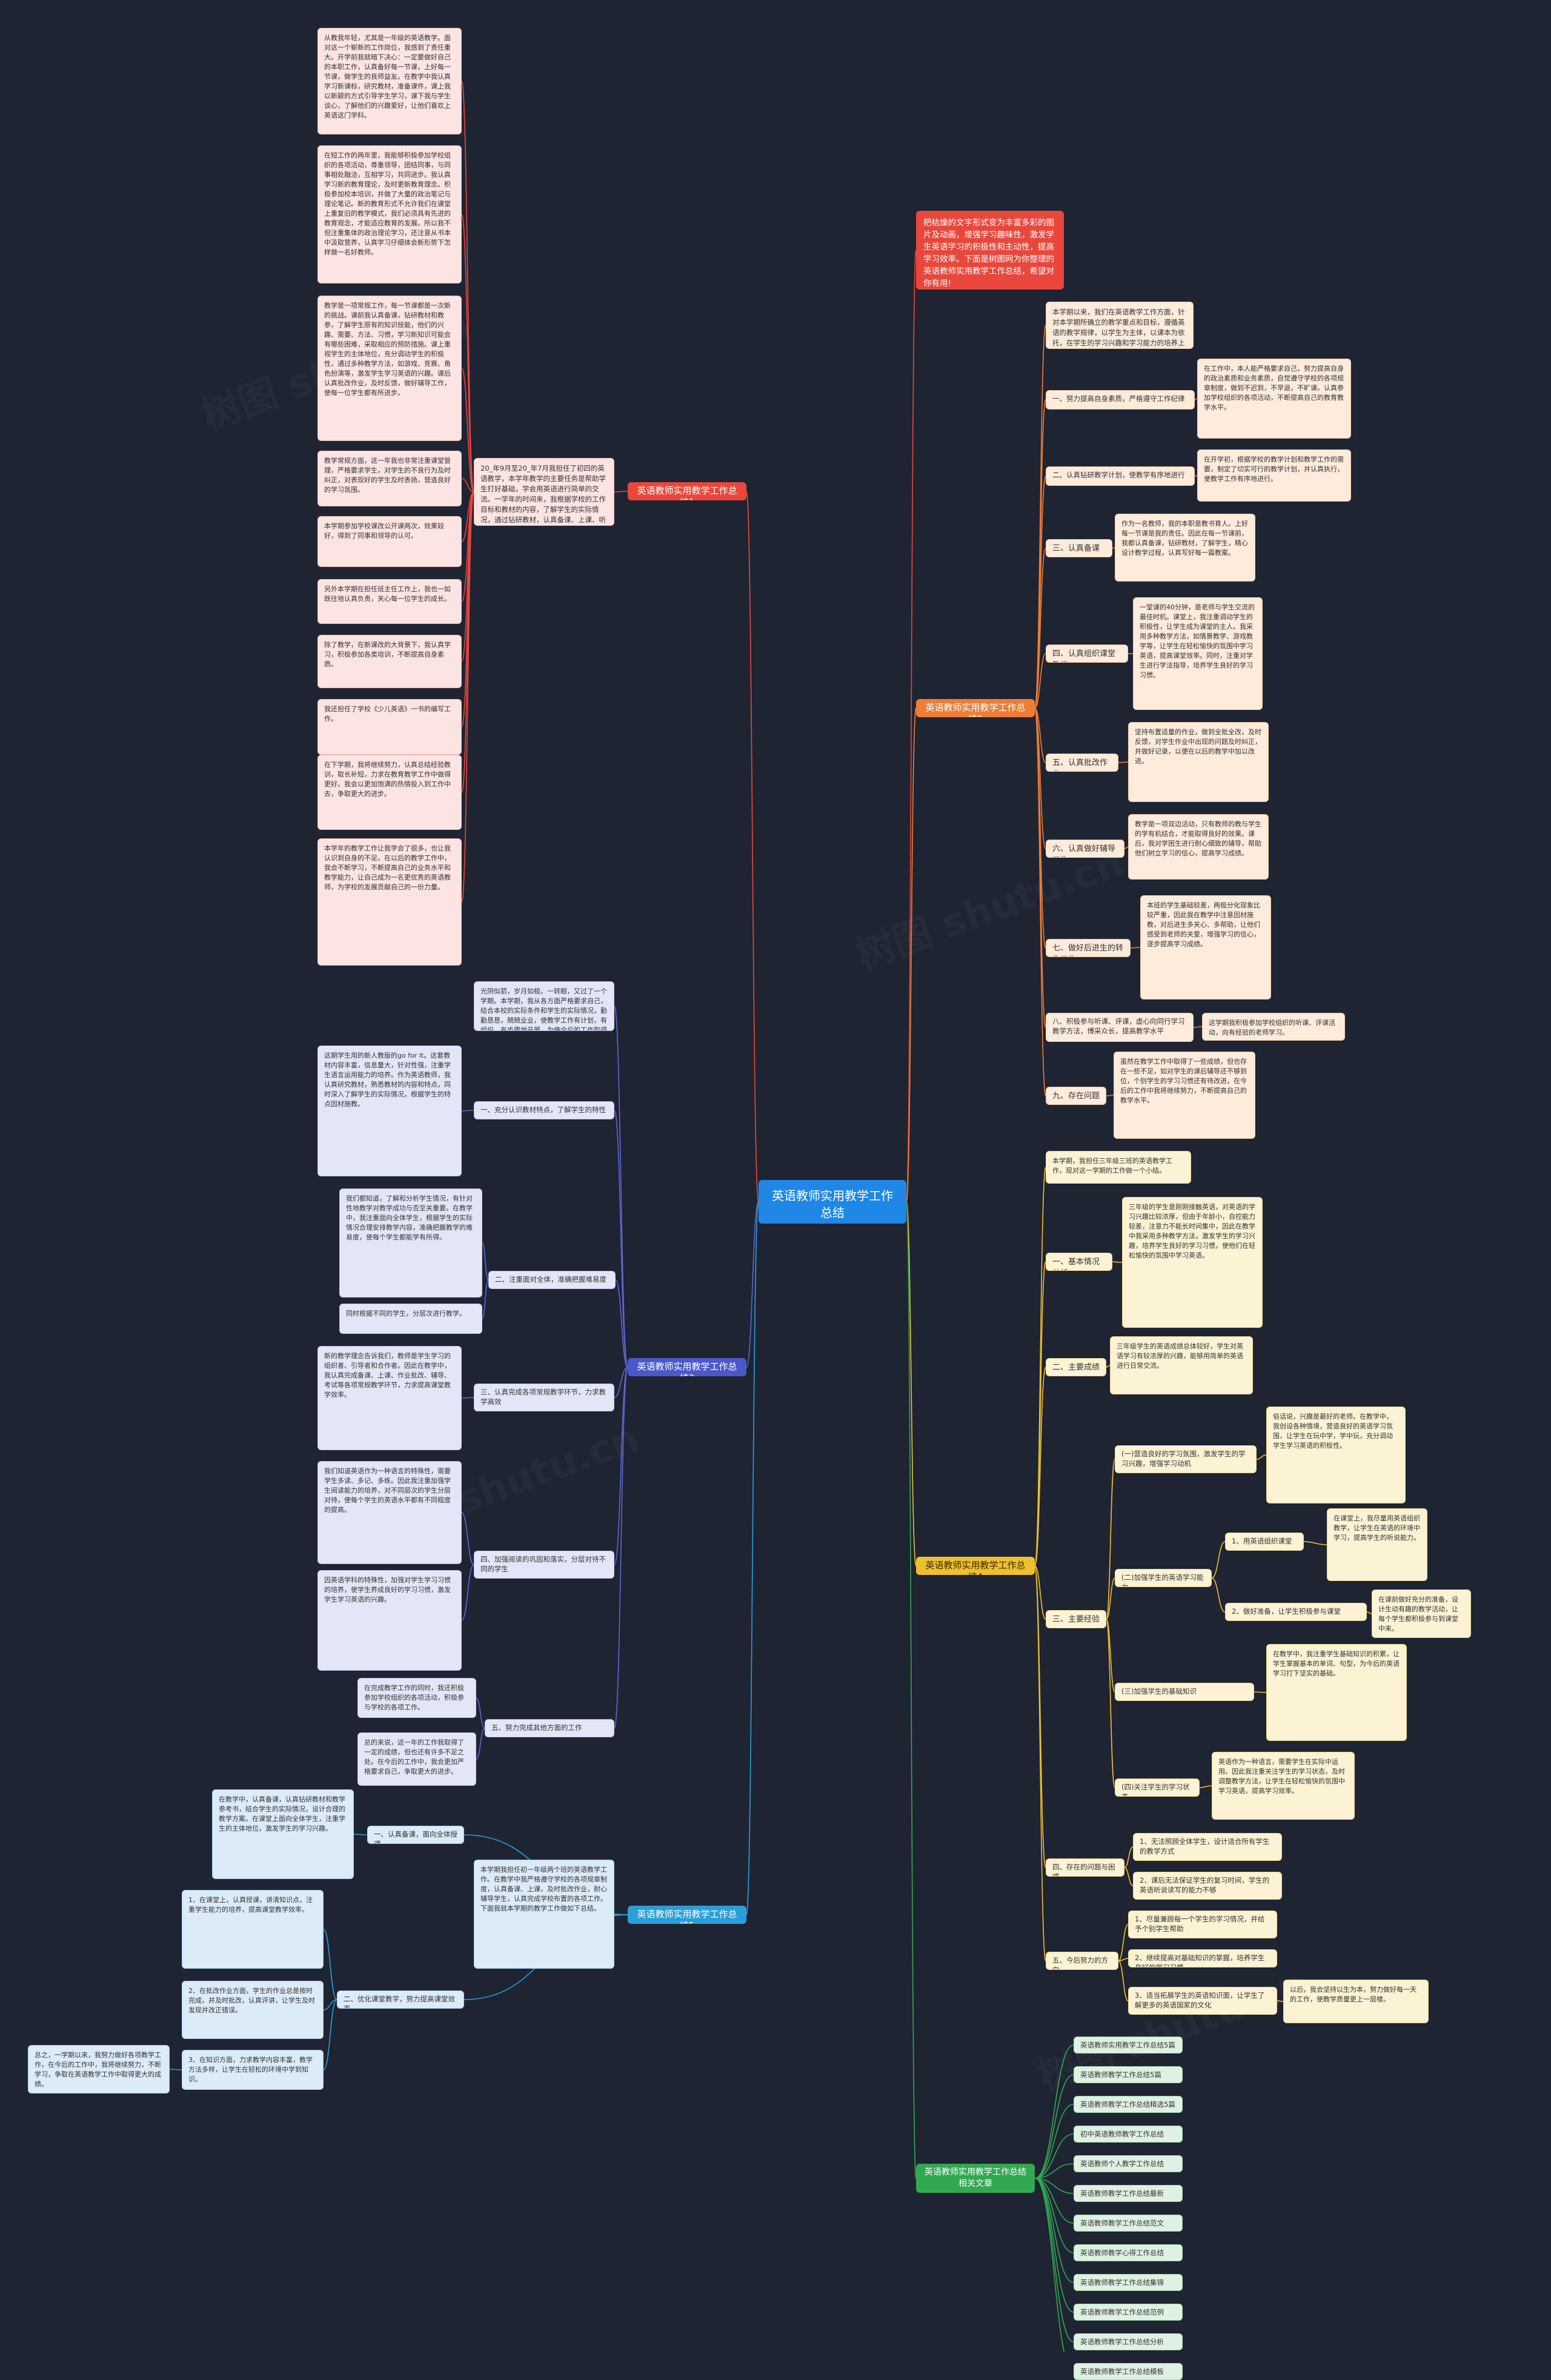 This screenshot has width=1551, height=2380. Describe the element at coordinates (687, 1367) in the screenshot. I see `branch-3-title: 英语教师实用教学工作总结3` at that location.